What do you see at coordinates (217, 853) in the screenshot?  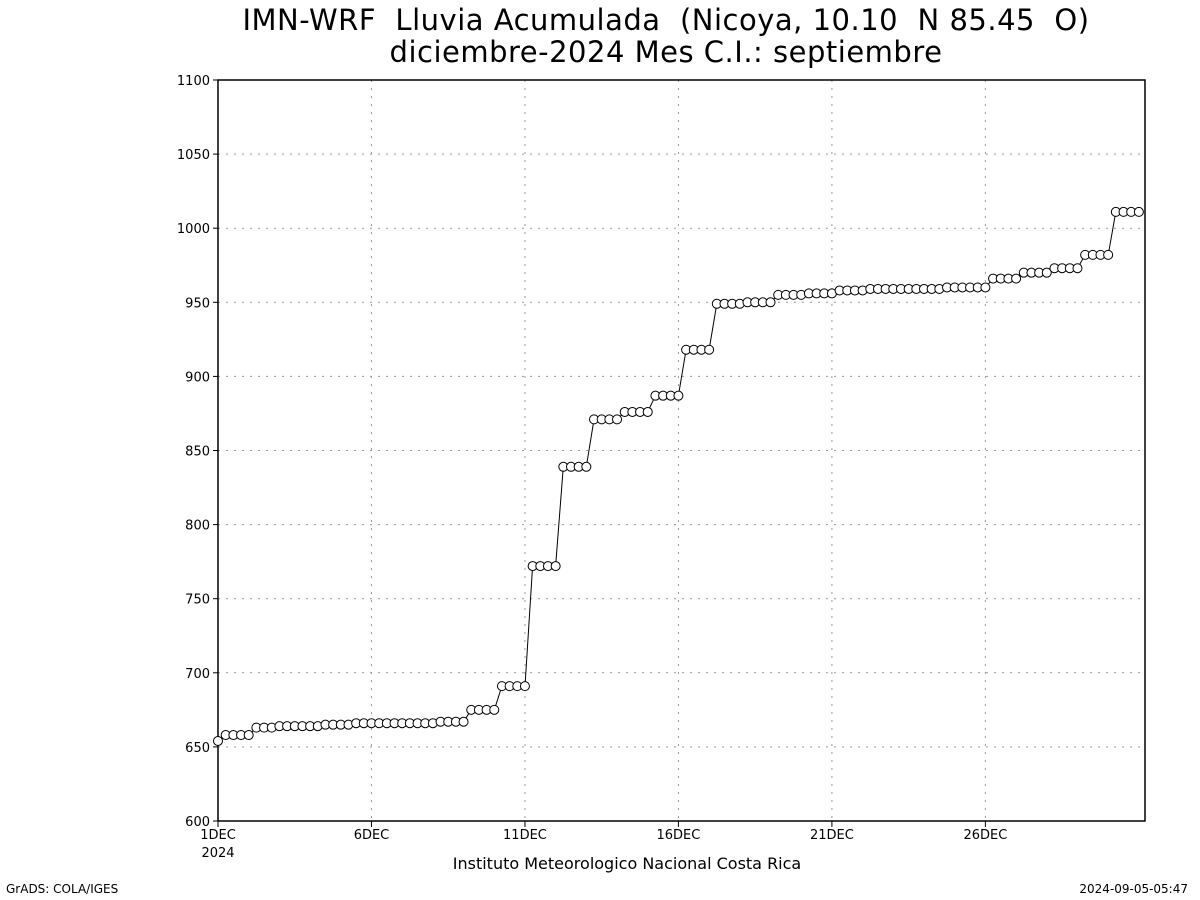 I see `x-tick-sublabel: 2024` at bounding box center [217, 853].